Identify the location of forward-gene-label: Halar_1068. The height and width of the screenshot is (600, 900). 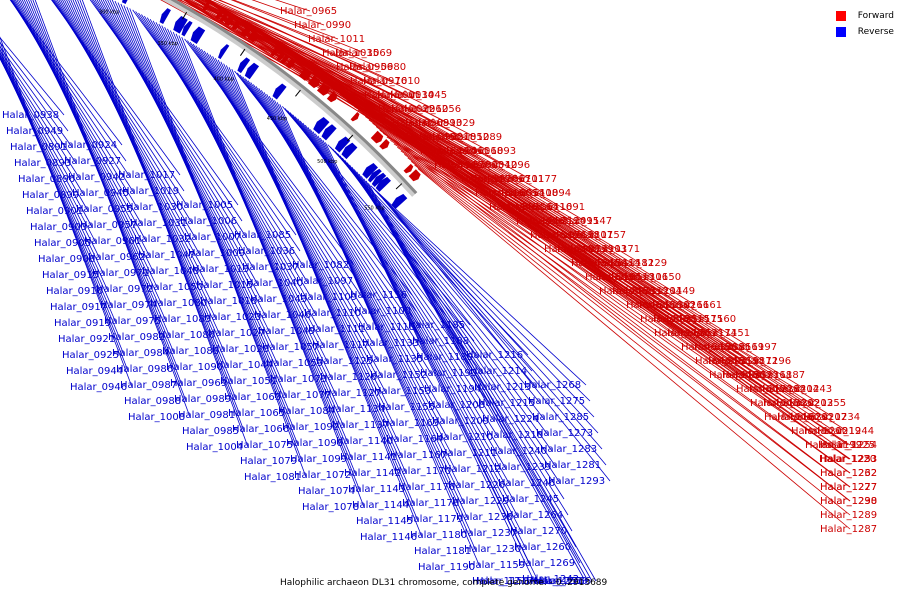
(474, 151).